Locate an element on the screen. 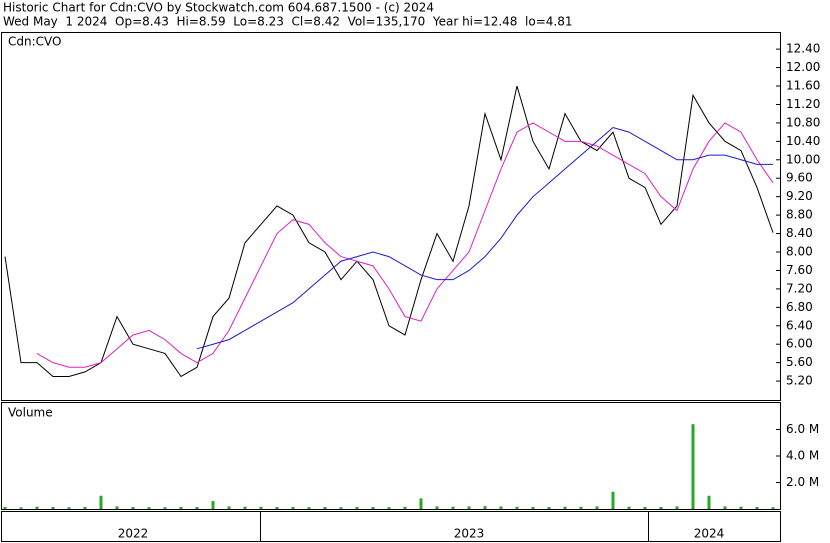  panel-label: Volume is located at coordinates (30, 413).